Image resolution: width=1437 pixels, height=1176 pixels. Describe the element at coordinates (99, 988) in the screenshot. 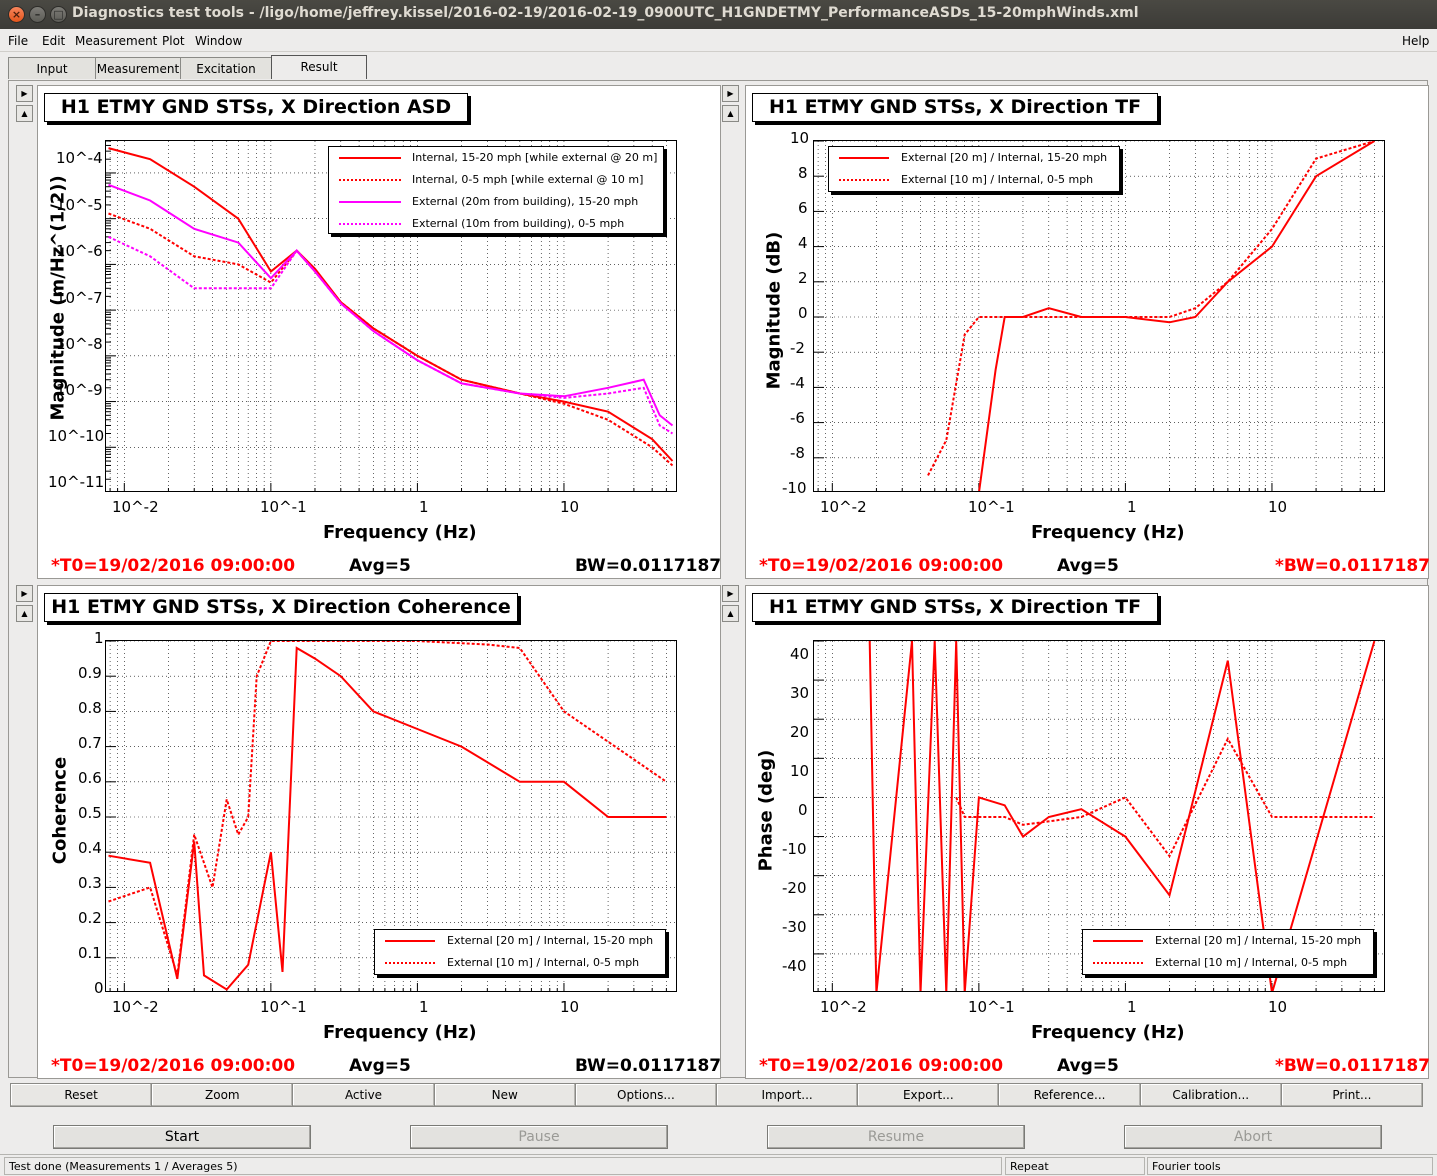

I see `coh-y-tick: 0` at that location.